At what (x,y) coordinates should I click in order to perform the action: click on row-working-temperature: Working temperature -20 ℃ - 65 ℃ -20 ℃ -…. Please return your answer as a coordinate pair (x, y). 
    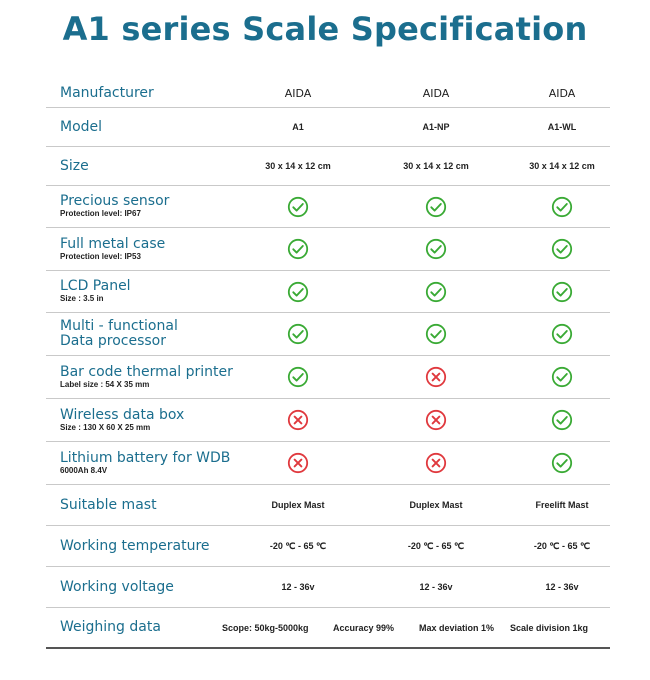
    Looking at the image, I should click on (328, 546).